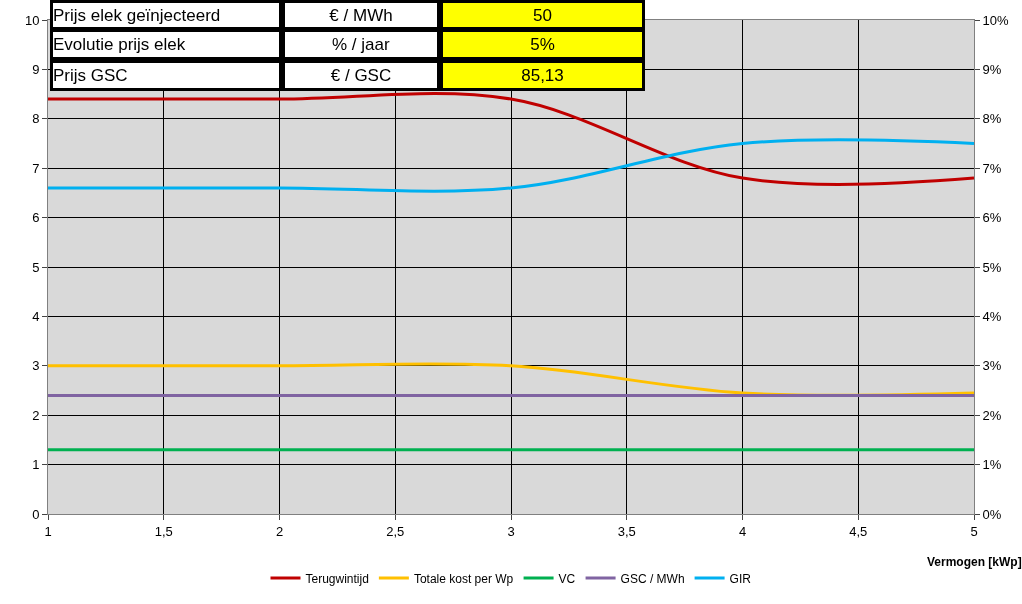 Image resolution: width=1022 pixels, height=604 pixels. Describe the element at coordinates (36, 366) in the screenshot. I see `y-tick-label: 3` at that location.